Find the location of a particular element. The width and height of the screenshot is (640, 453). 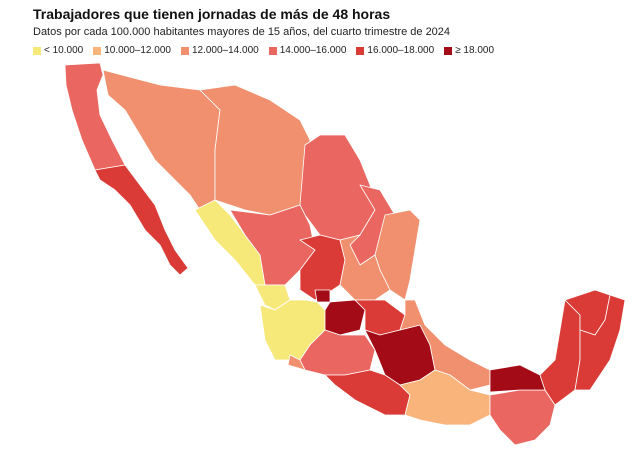

legend-item: 12.000–14.000 is located at coordinates (219, 50).